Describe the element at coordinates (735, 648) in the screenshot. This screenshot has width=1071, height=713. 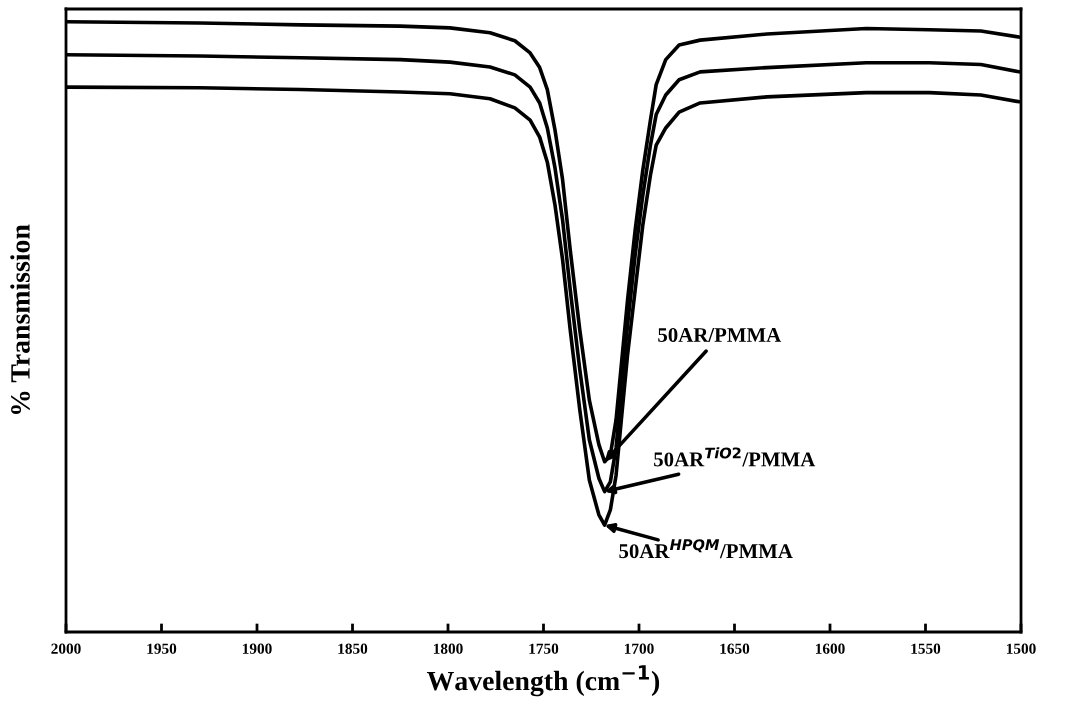
I see `x-tick-label: 1650` at that location.